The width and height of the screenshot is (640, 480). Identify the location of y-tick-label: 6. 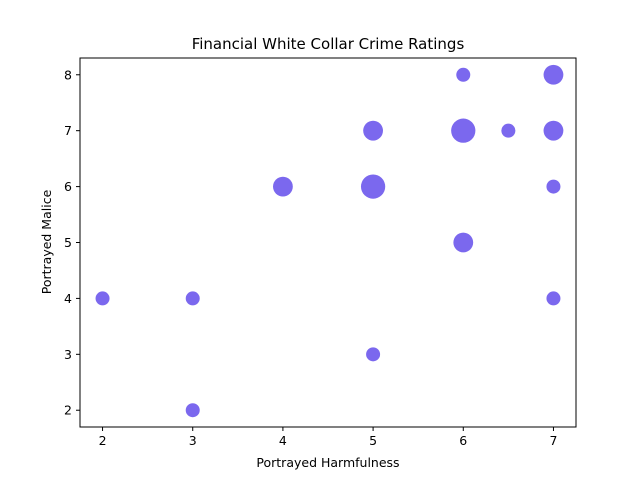
(68, 186).